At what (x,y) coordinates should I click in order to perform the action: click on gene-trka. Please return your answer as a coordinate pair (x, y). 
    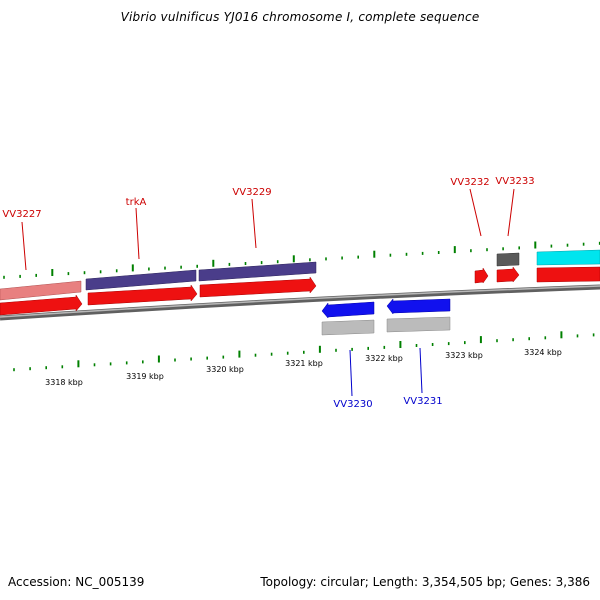
    Looking at the image, I should click on (141, 280).